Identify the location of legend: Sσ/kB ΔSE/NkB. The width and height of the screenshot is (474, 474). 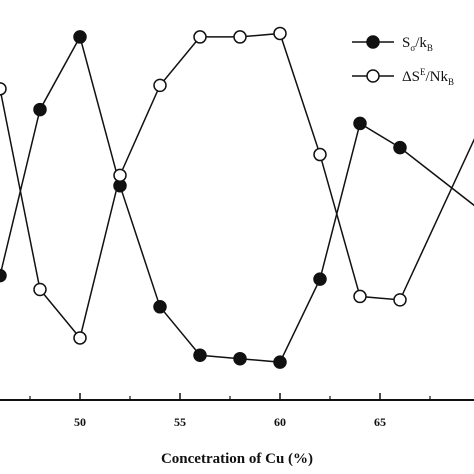
(403, 61).